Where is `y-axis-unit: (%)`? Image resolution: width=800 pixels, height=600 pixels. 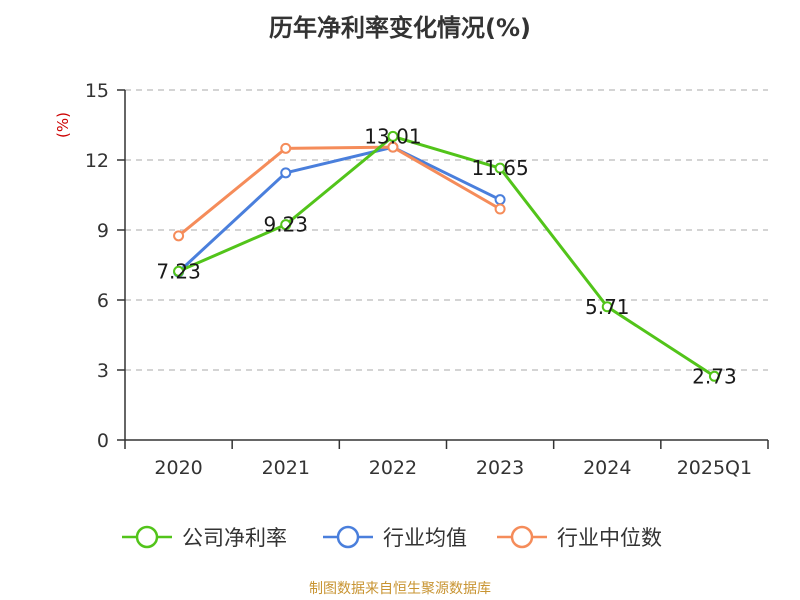
y-axis-unit: (%) is located at coordinates (63, 125).